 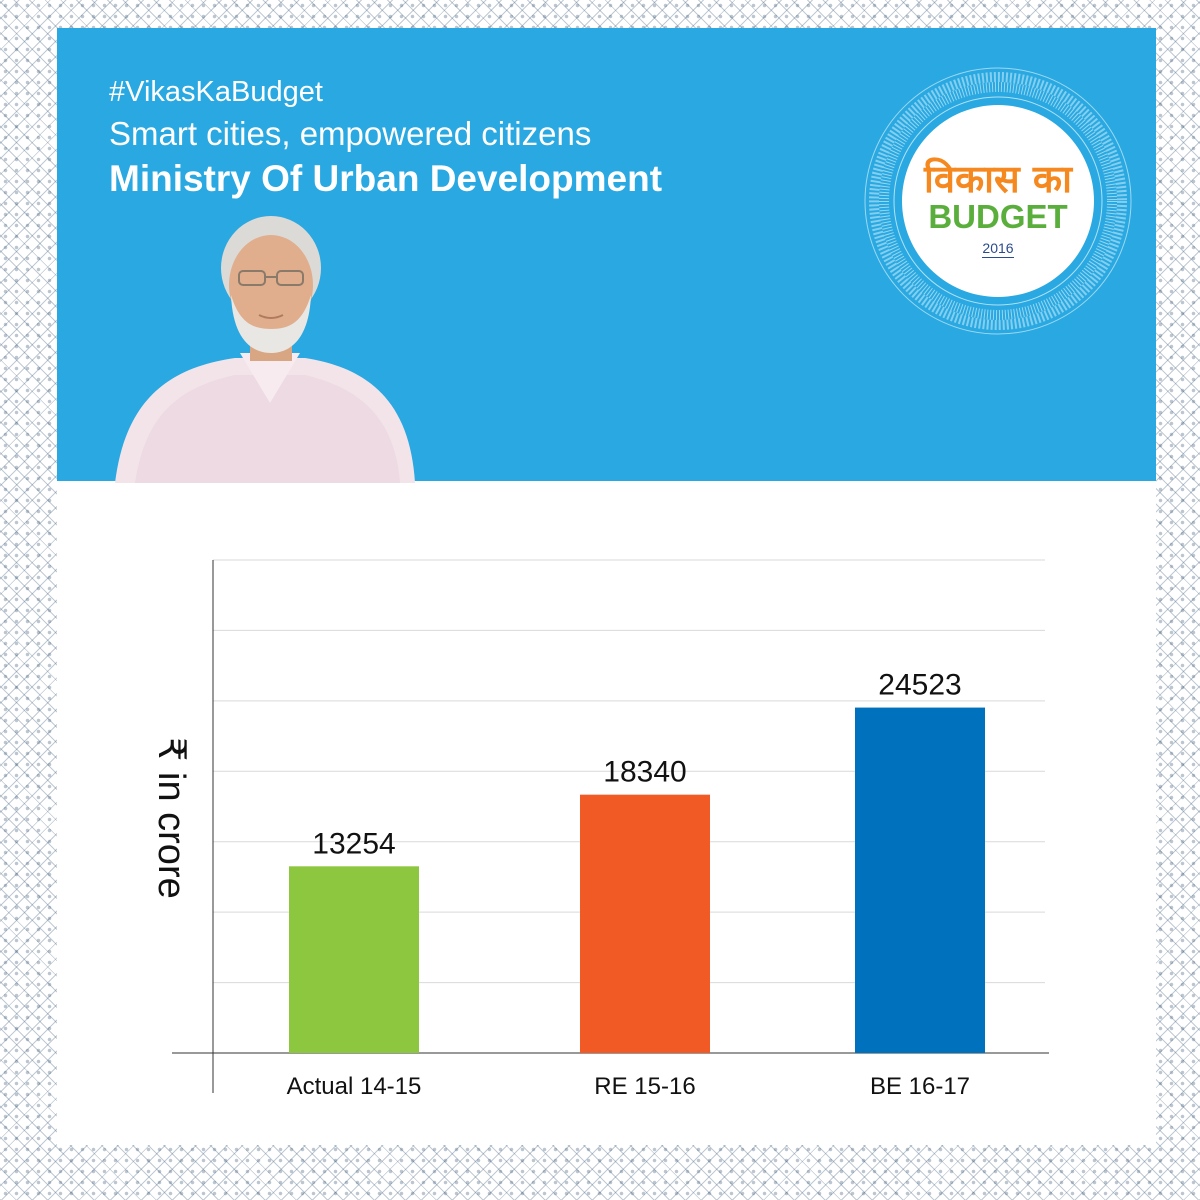 What do you see at coordinates (644, 1086) in the screenshot?
I see `x-tick-label: RE 15-16` at bounding box center [644, 1086].